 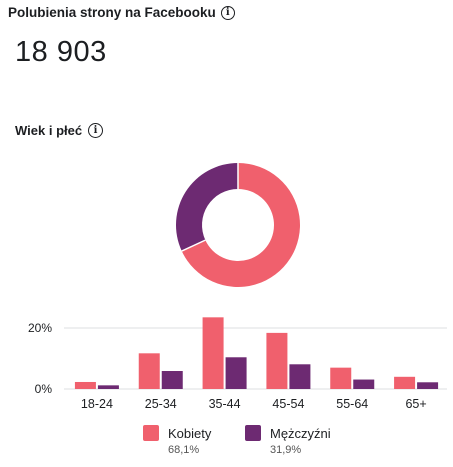 What do you see at coordinates (97, 404) in the screenshot?
I see `x-tick-label: 18-24` at bounding box center [97, 404].